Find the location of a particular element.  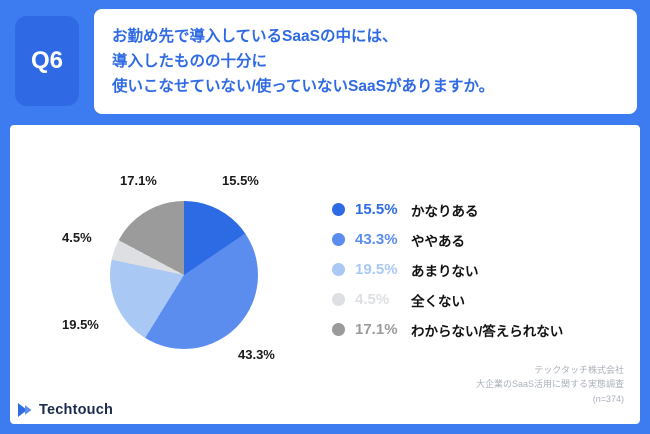

legend-item: 19.5% あまりない is located at coordinates (447, 269).